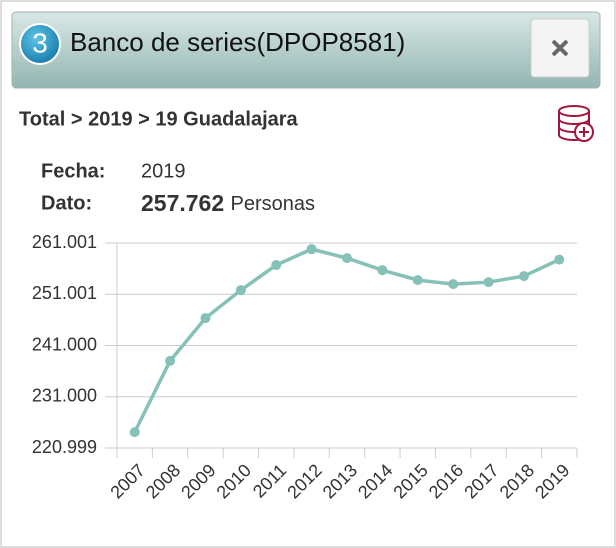 Image resolution: width=616 pixels, height=548 pixels. I want to click on value: 257.762 Personas, so click(228, 203).